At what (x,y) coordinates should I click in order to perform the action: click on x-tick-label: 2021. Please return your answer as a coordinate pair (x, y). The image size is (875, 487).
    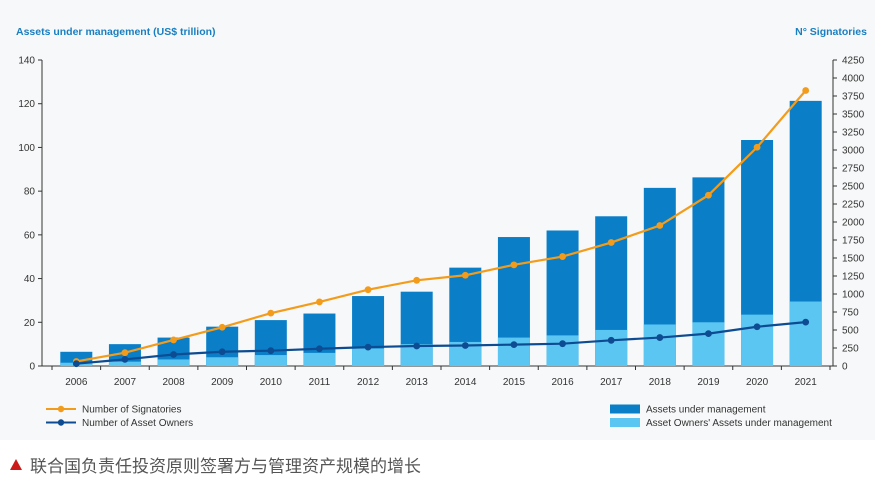
    Looking at the image, I should click on (806, 382).